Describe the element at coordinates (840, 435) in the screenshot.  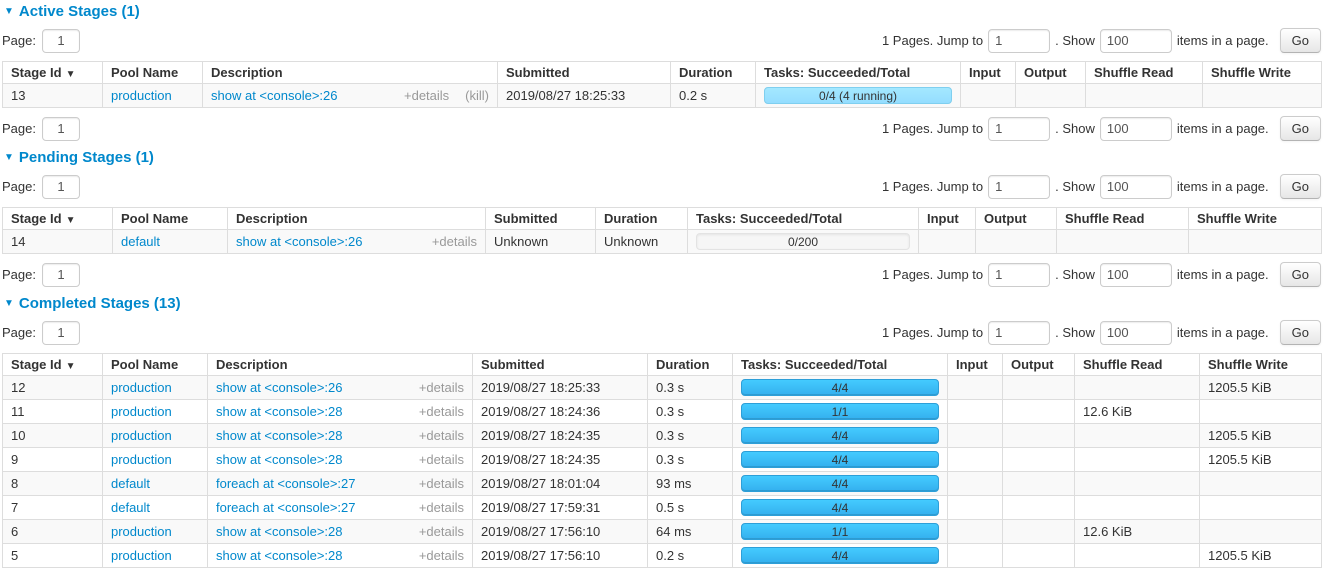
I see `tasks-cell: 4/4` at that location.